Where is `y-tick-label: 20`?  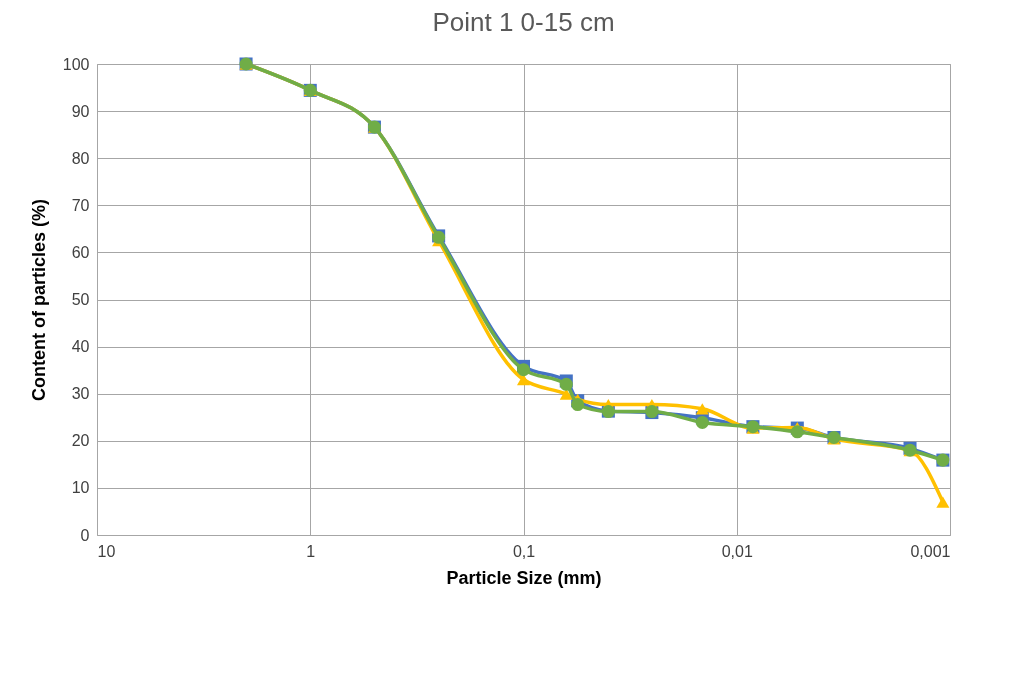 y-tick-label: 20 is located at coordinates (80, 441).